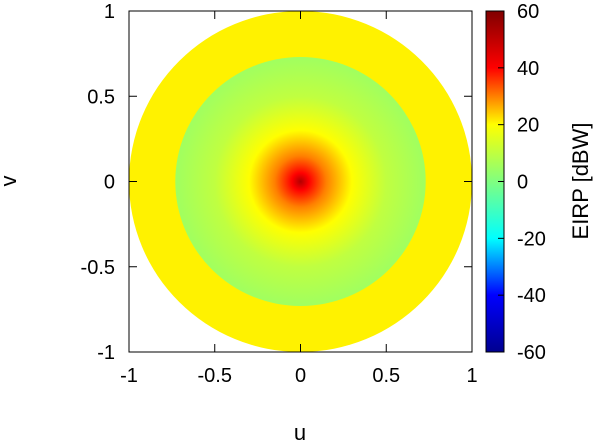 The height and width of the screenshot is (443, 599). Describe the element at coordinates (580, 181) in the screenshot. I see `colorbar-label: EIRP [dBW]` at that location.